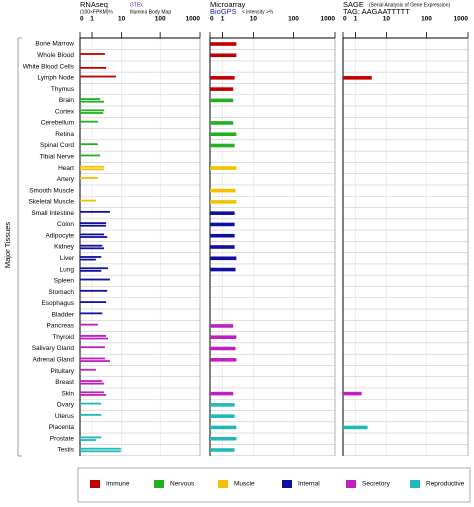 The width and height of the screenshot is (474, 507). What do you see at coordinates (65, 450) in the screenshot?
I see `tissue-label: Testis` at bounding box center [65, 450].